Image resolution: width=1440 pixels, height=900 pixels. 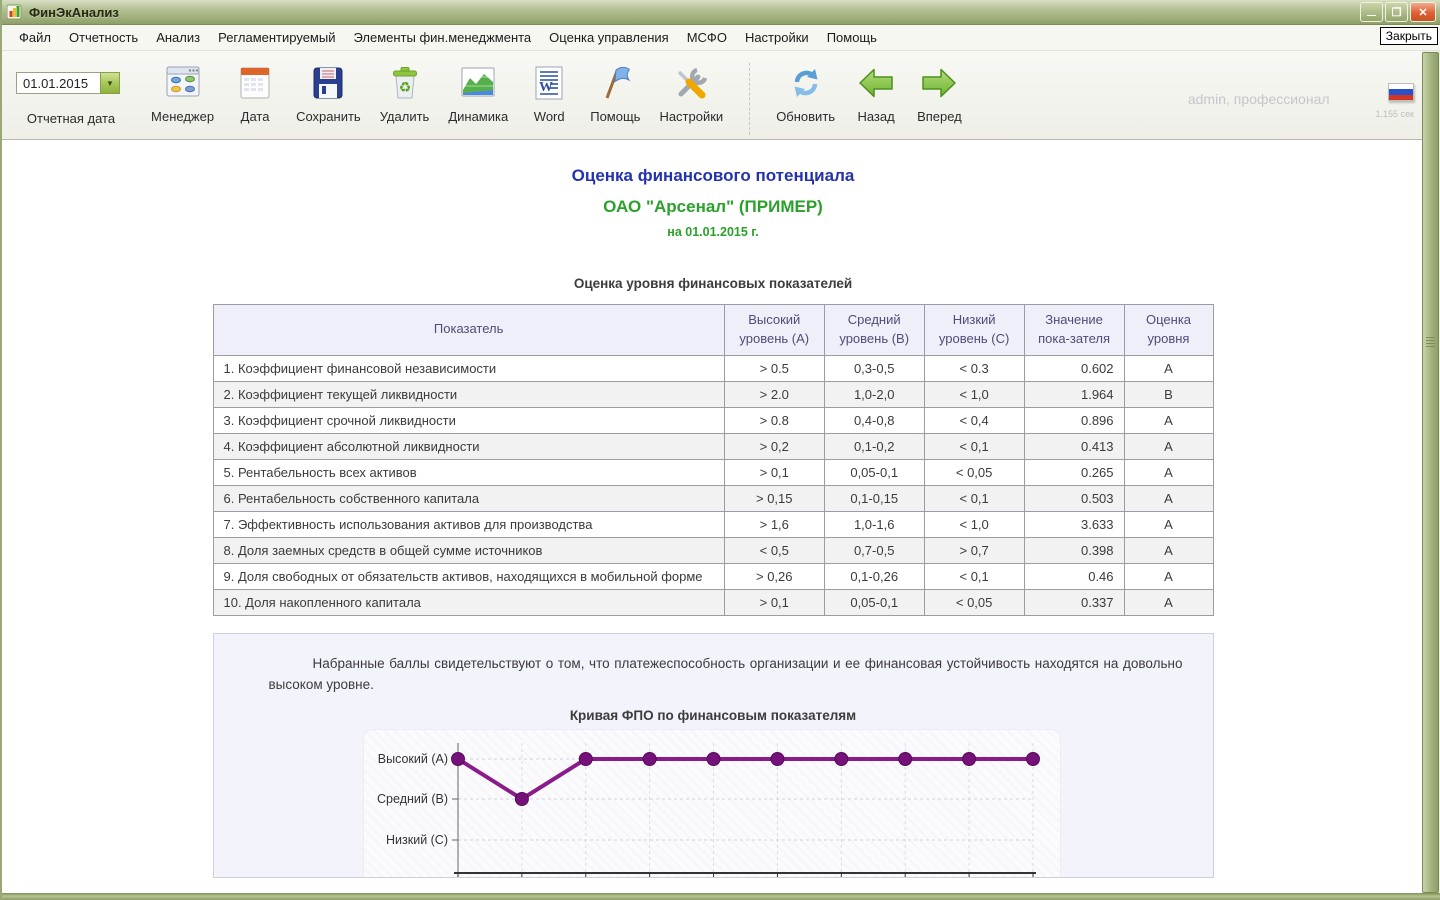 What do you see at coordinates (774, 602) in the screenshot?
I see `table-cell: > 0,1` at bounding box center [774, 602].